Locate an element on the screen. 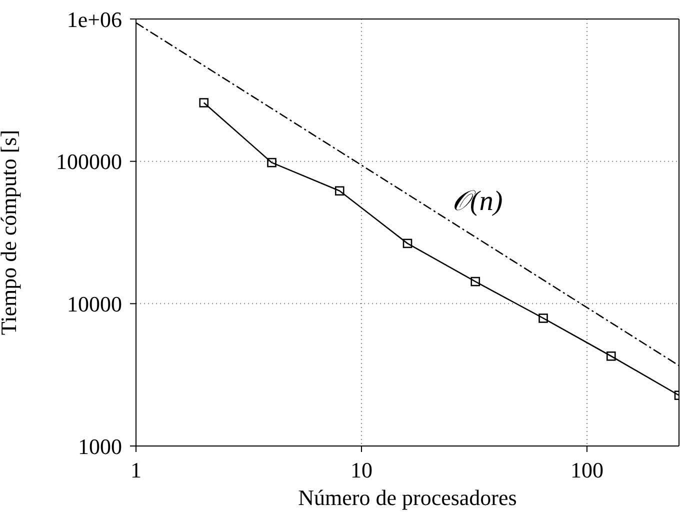 The width and height of the screenshot is (682, 519). y-axis-title: Tiempo de cómputo [s] is located at coordinates (10, 233).